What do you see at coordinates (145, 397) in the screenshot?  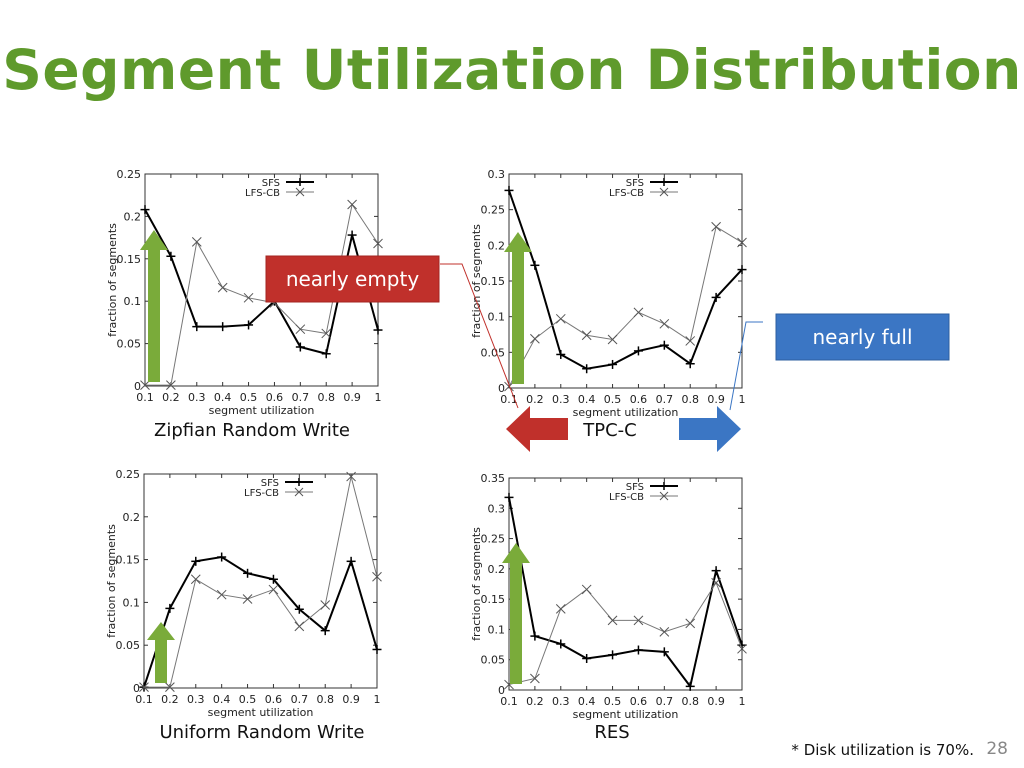 I see `x-tick-label: 0.1` at bounding box center [145, 397].